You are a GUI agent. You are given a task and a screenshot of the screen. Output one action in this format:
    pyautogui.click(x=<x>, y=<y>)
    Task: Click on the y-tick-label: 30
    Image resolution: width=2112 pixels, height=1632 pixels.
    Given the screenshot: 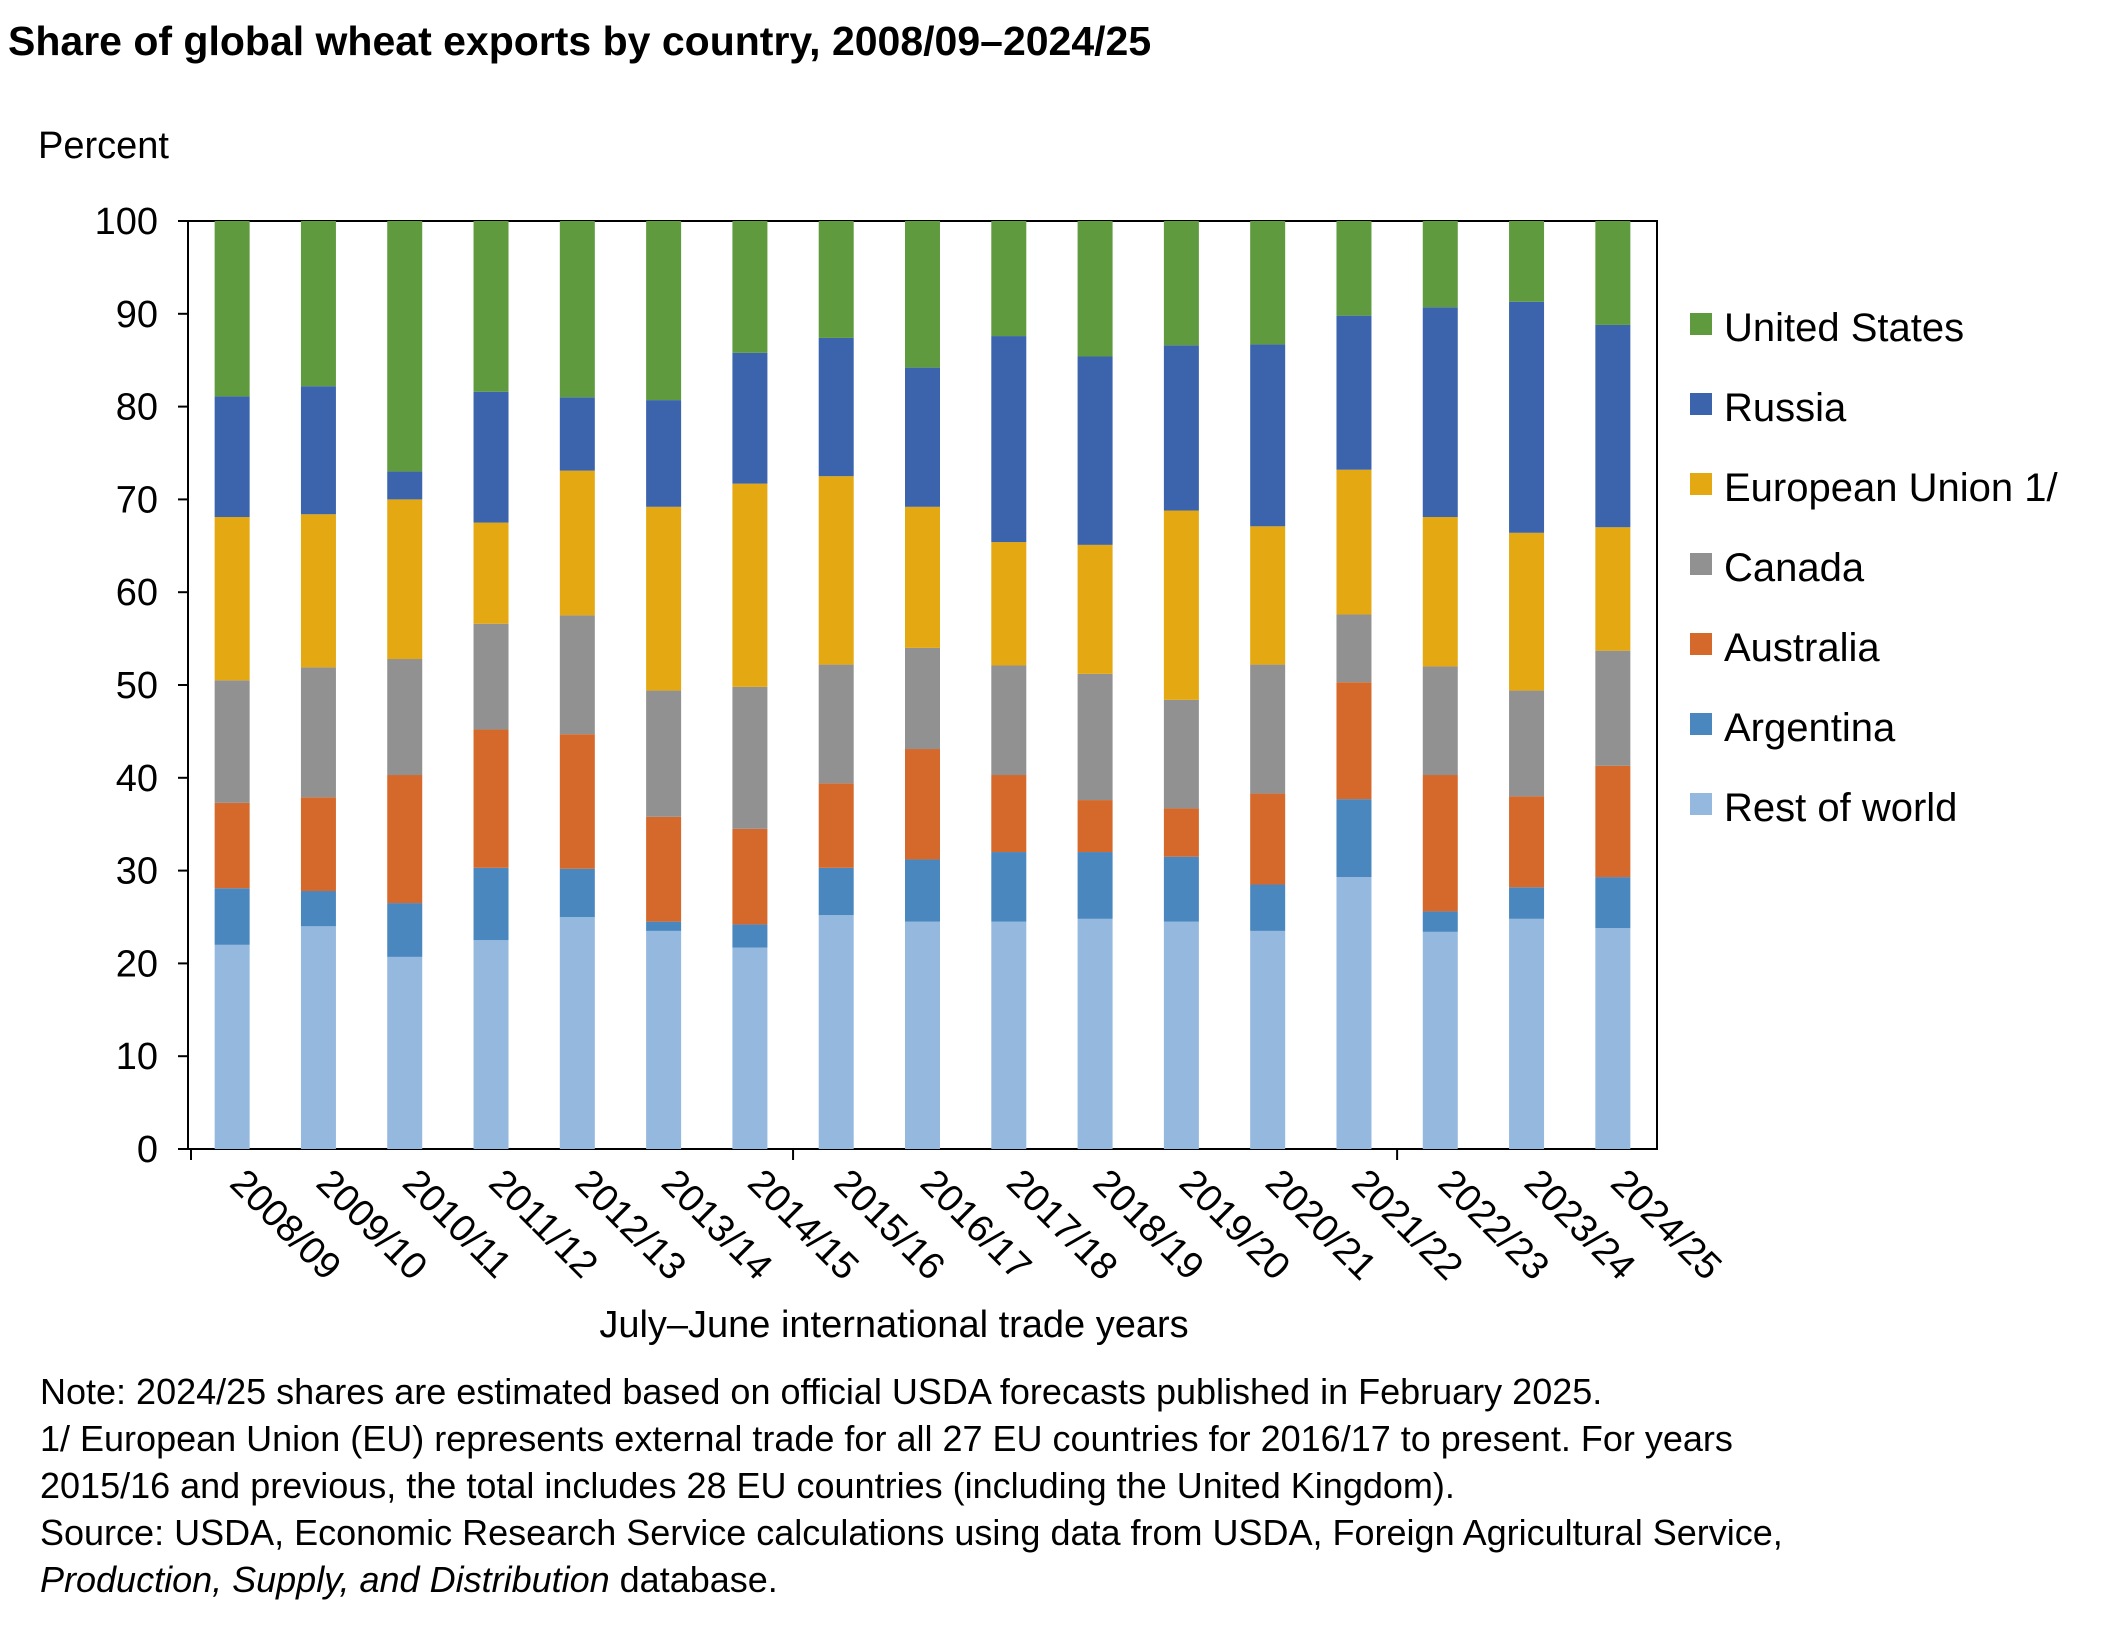 What is the action you would take?
    pyautogui.click(x=137, y=872)
    